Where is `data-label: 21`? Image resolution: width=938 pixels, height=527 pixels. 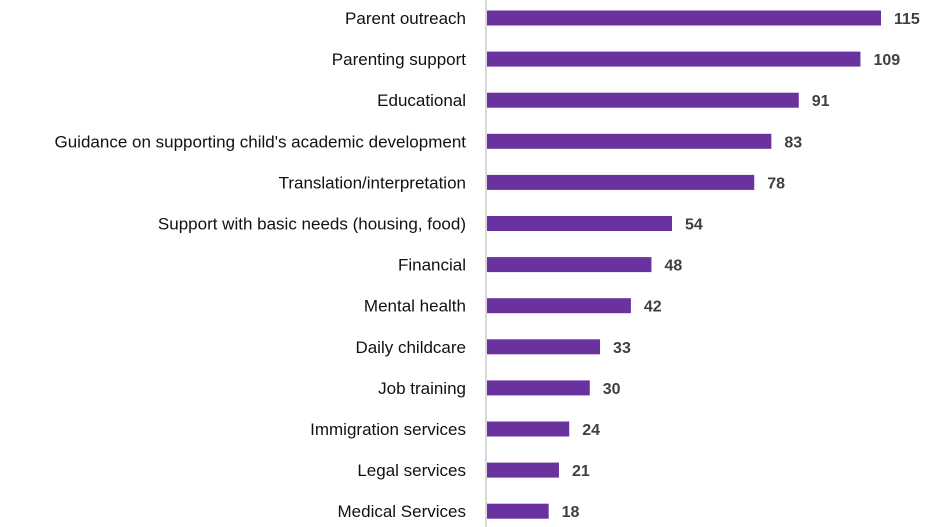
data-label: 21 is located at coordinates (581, 471).